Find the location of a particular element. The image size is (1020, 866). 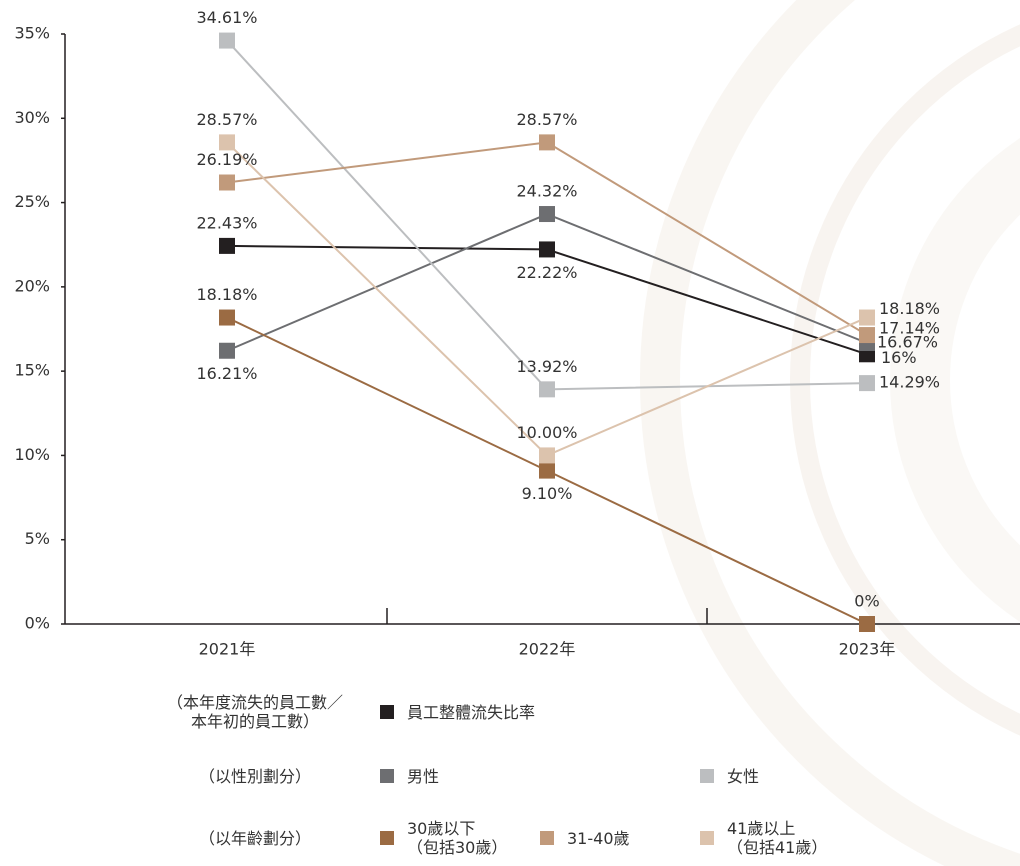

data-label: 10.00% is located at coordinates (546, 432).